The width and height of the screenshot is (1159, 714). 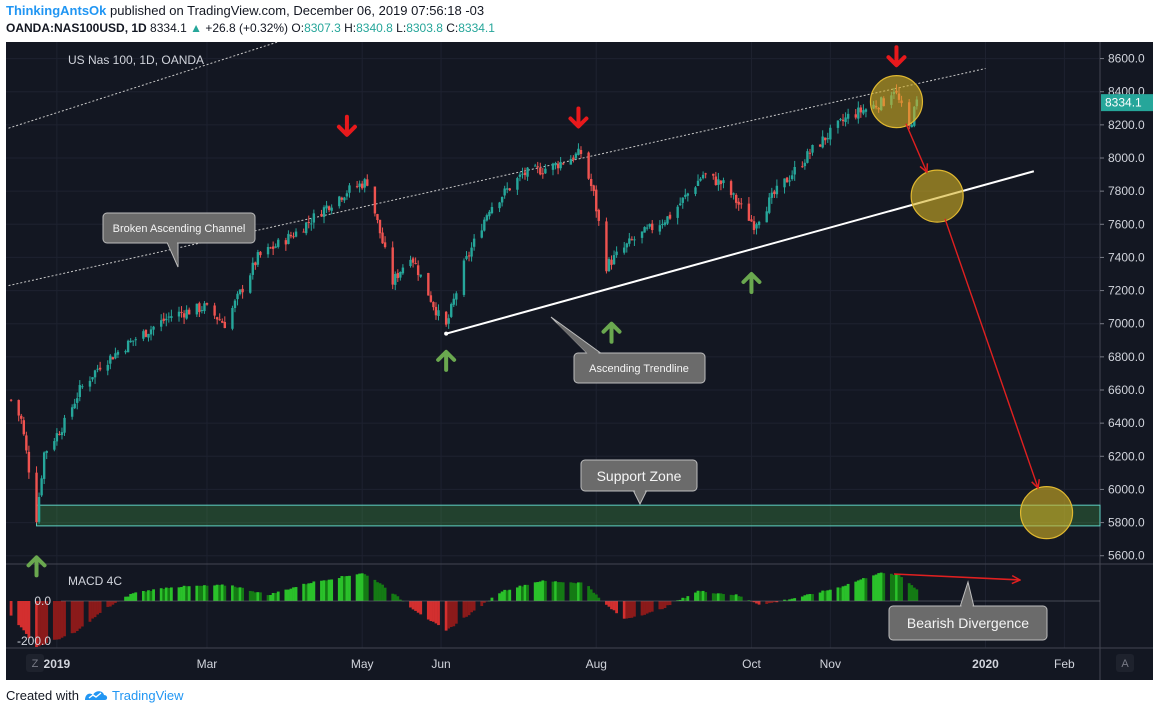 What do you see at coordinates (628, 350) in the screenshot?
I see `callout-trendline: Ascending Trendline` at bounding box center [628, 350].